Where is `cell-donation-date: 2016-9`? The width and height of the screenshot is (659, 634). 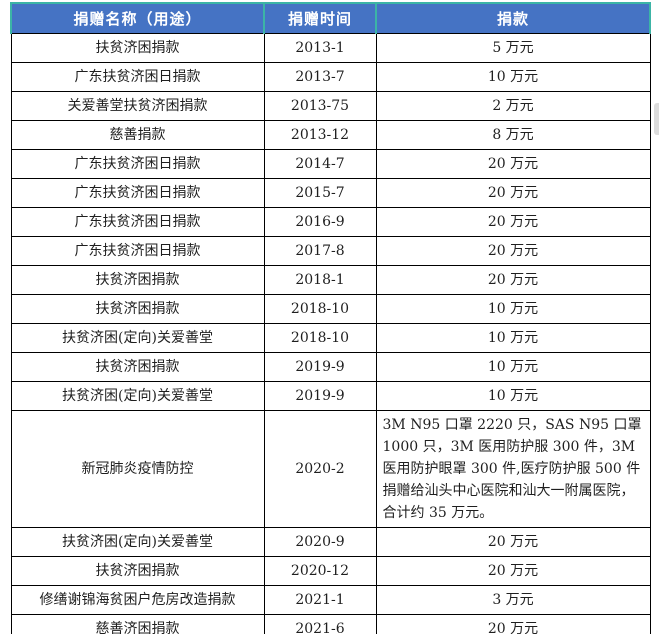
cell-donation-date: 2016-9 is located at coordinates (320, 222).